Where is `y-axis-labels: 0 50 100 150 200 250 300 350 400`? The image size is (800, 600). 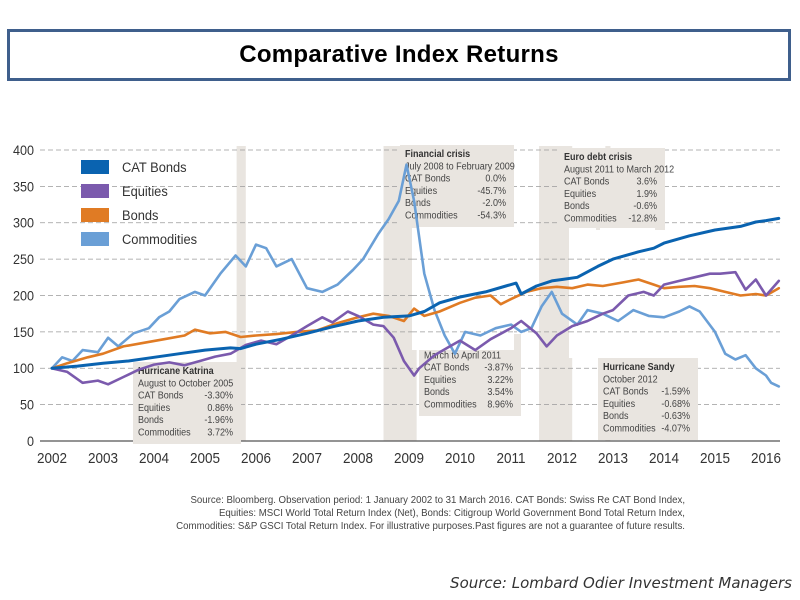 y-axis-labels: 0 50 100 150 200 250 300 350 400 is located at coordinates (23, 295).